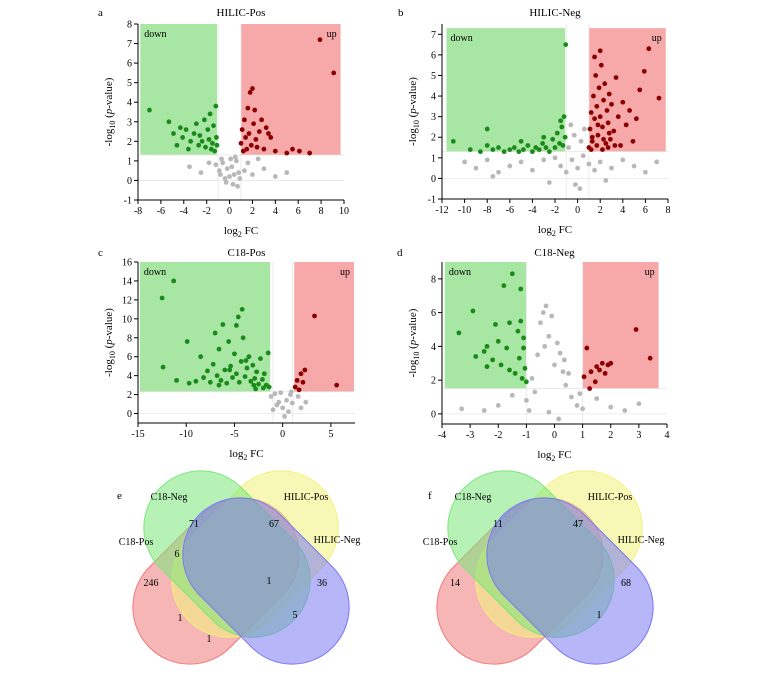 The image size is (774, 692). Describe the element at coordinates (441, 210) in the screenshot. I see `x-tick-label: -12` at that location.